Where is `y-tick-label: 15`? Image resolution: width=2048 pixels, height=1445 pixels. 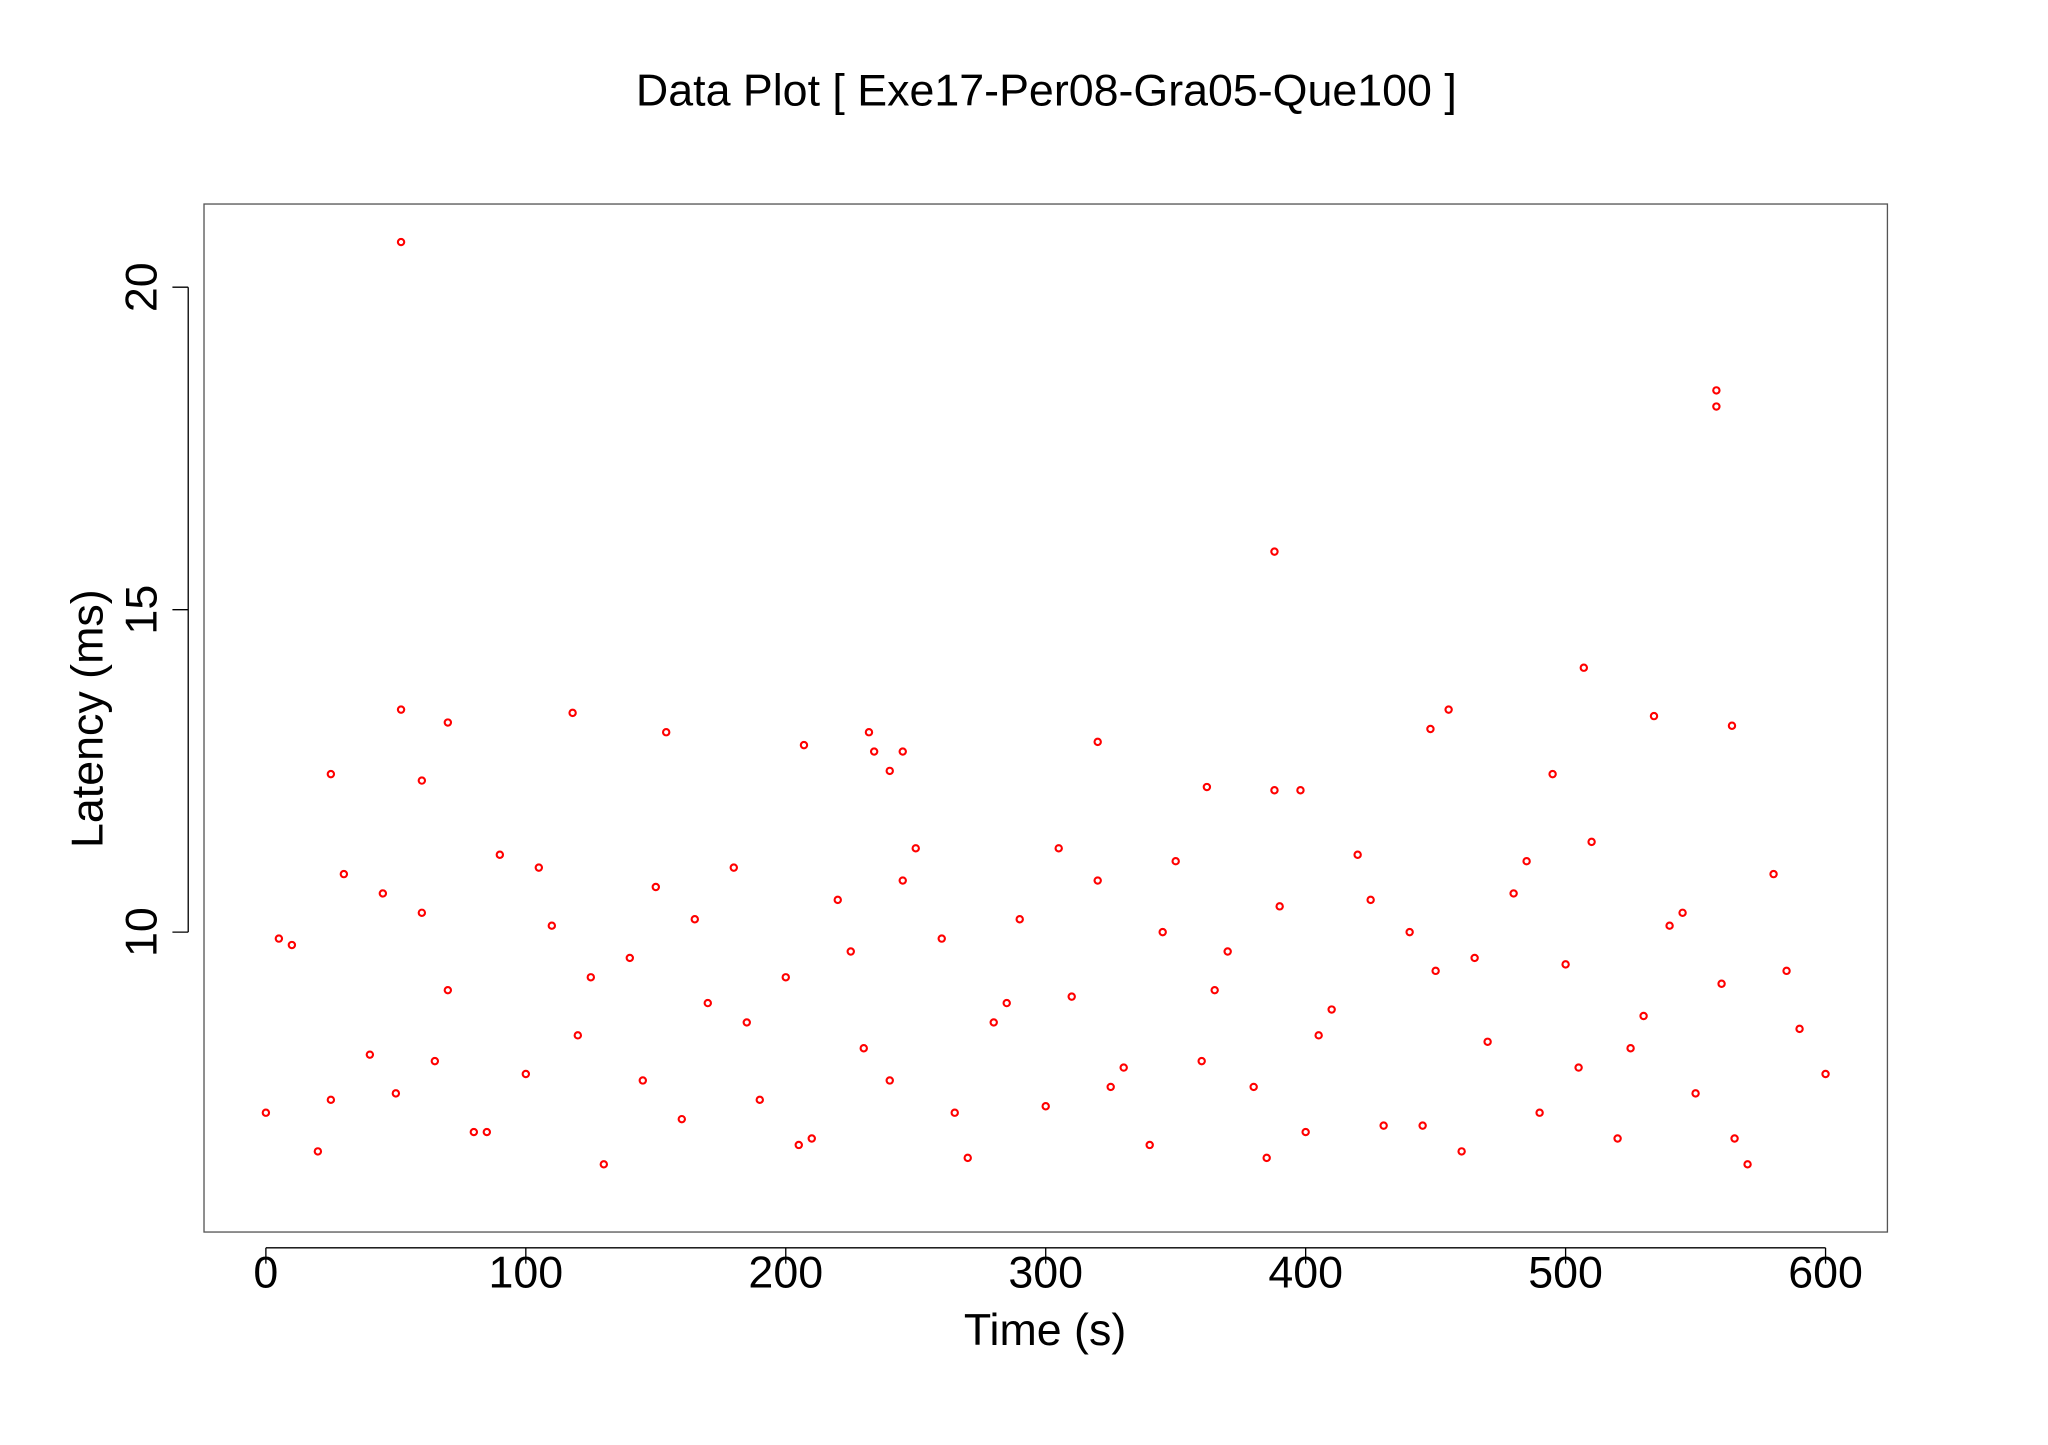
y-tick-label: 15 is located at coordinates (142, 610).